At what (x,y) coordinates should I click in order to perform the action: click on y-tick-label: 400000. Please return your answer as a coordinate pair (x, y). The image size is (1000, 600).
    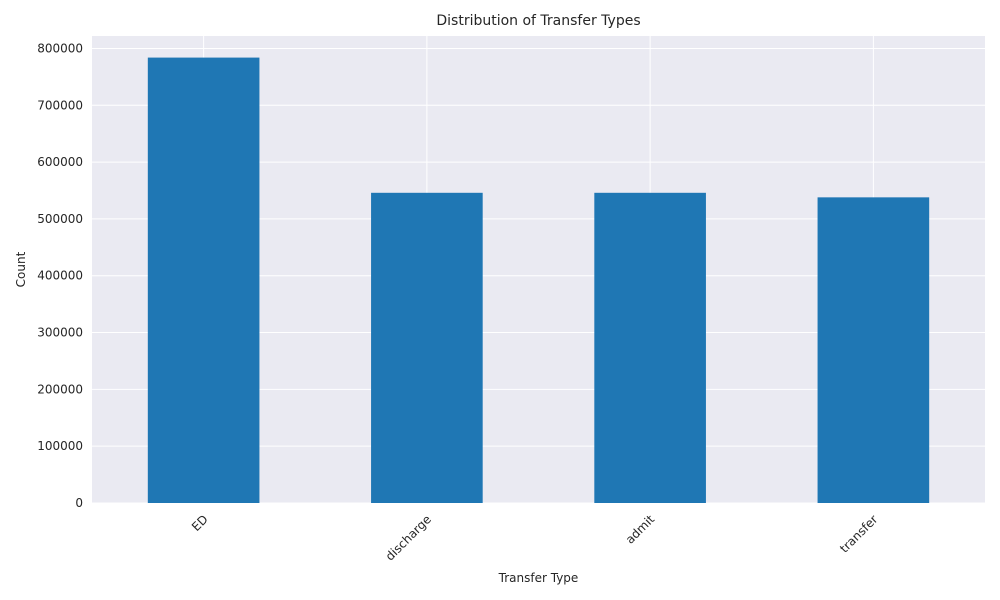
    Looking at the image, I should click on (60, 276).